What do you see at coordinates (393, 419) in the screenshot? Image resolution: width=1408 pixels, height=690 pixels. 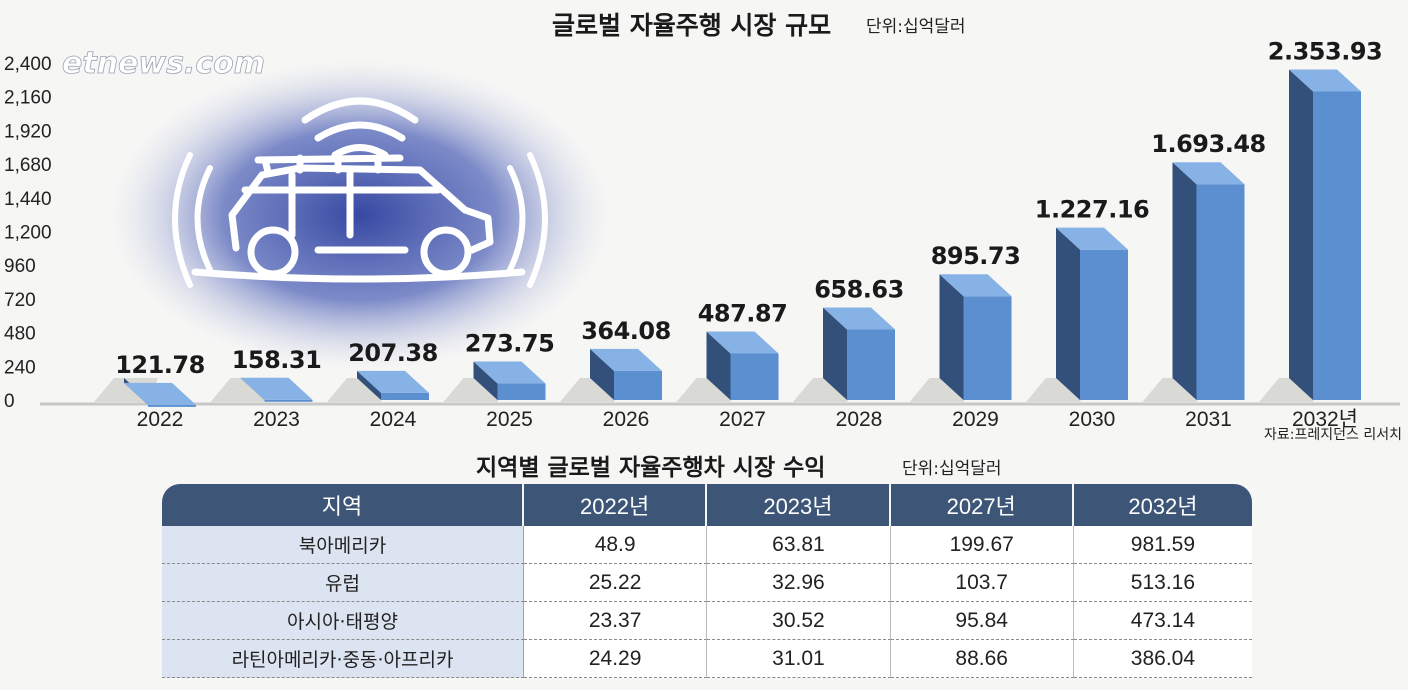 I see `x-tick-label: 2024` at bounding box center [393, 419].